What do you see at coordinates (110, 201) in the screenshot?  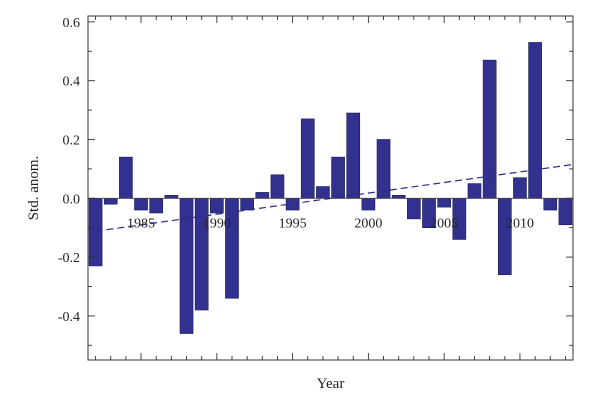 I see `bar-1983` at bounding box center [110, 201].